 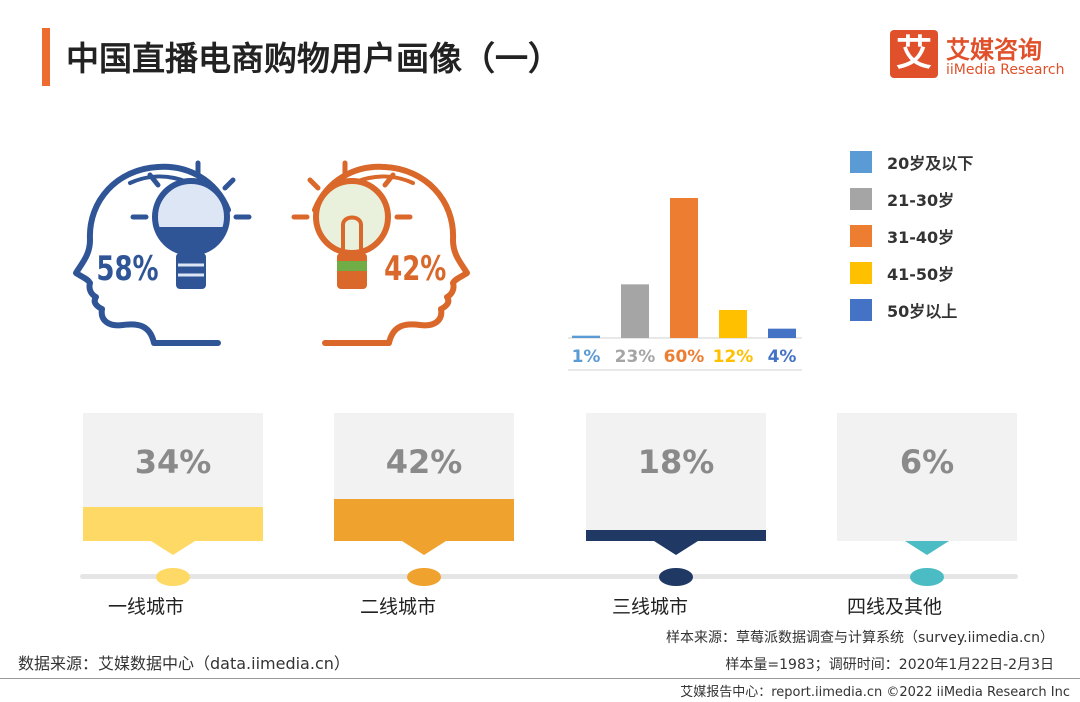 I want to click on data-source-note: 数据来源：艾媒数据中心（data.iimedia.cn）, so click(x=184, y=663).